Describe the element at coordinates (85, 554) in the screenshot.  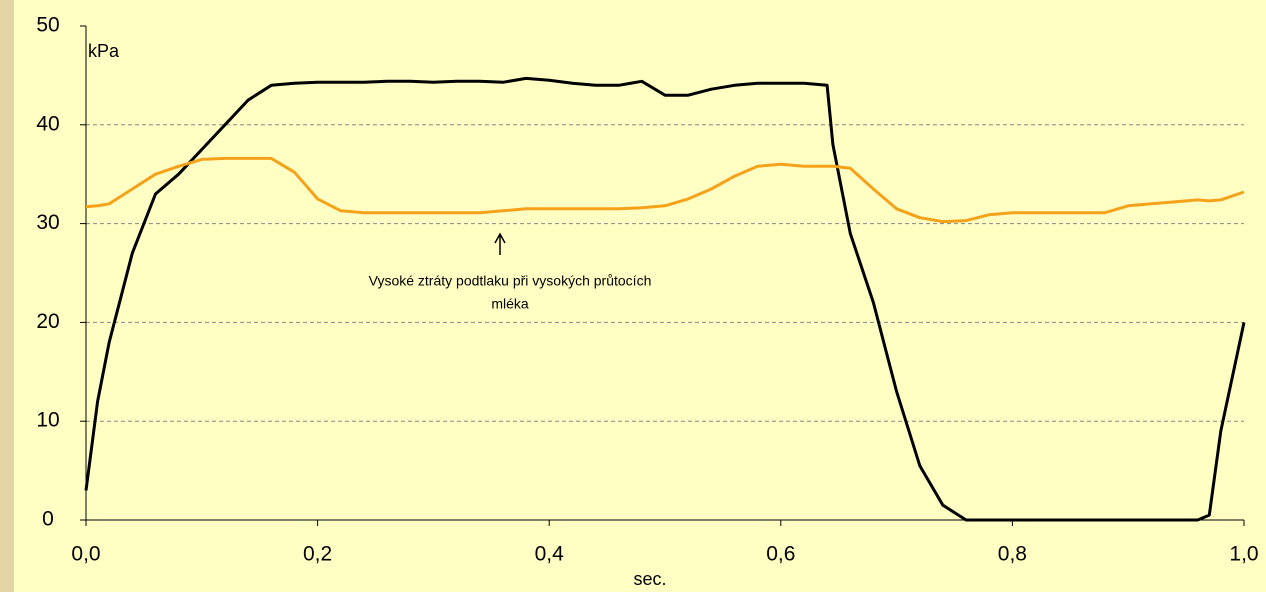
I see `x-tick-label: 0,0` at that location.